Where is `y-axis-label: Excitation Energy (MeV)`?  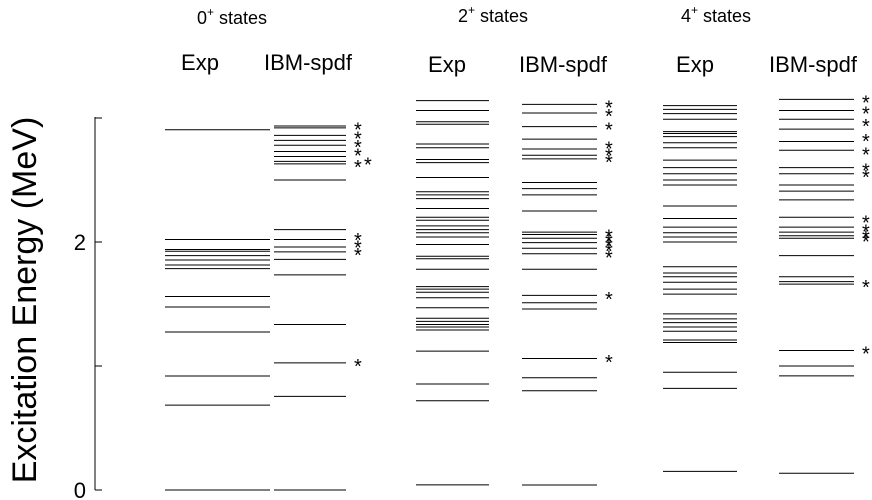 y-axis-label: Excitation Energy (MeV) is located at coordinates (25, 300).